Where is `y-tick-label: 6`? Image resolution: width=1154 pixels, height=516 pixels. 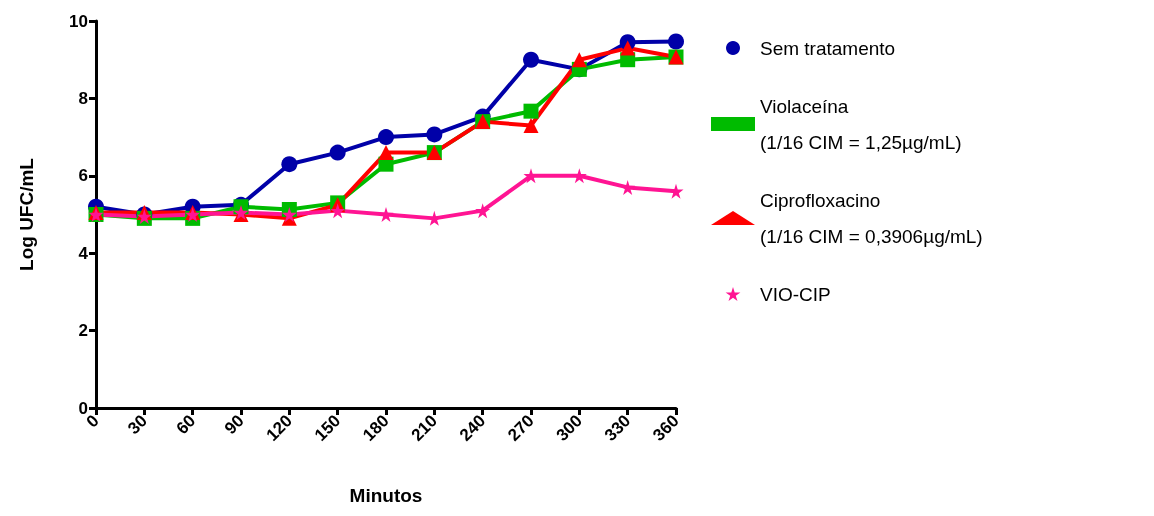 y-tick-label: 6 is located at coordinates (83, 176).